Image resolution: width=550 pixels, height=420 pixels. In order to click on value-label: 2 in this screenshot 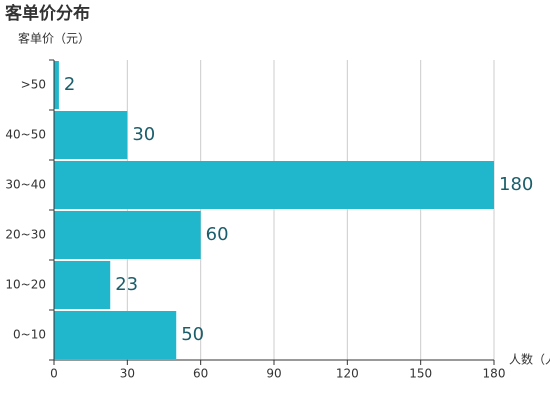, I will do `click(69, 84)`.